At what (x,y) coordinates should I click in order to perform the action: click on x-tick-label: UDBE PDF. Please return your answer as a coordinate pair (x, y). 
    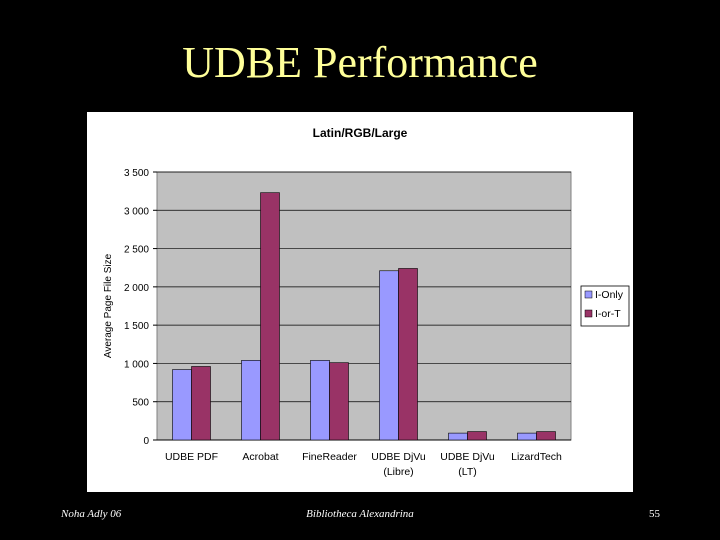
    Looking at the image, I should click on (191, 457).